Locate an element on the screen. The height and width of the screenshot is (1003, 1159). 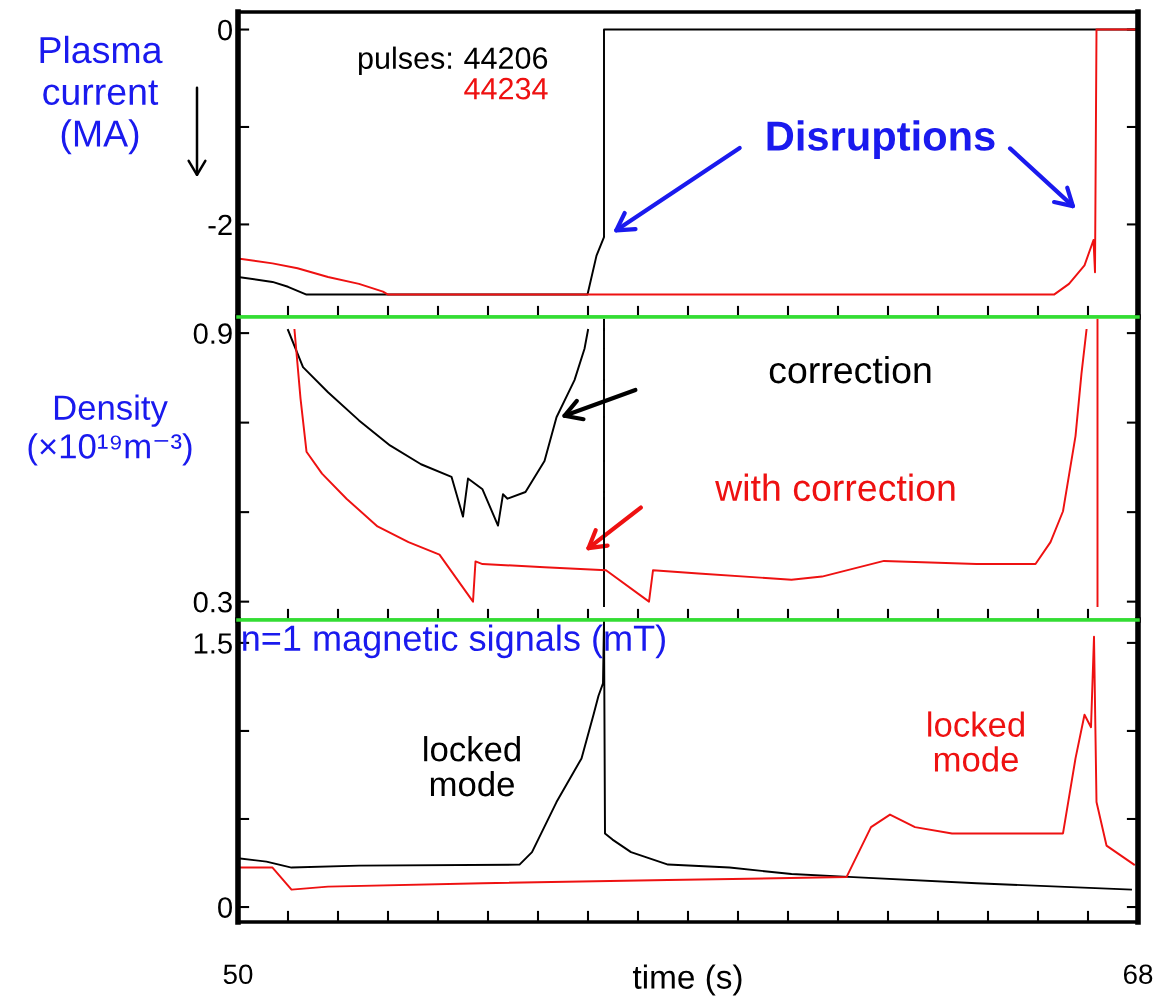
y-axis-title: Plasma current (MA) is located at coordinates (101, 95).